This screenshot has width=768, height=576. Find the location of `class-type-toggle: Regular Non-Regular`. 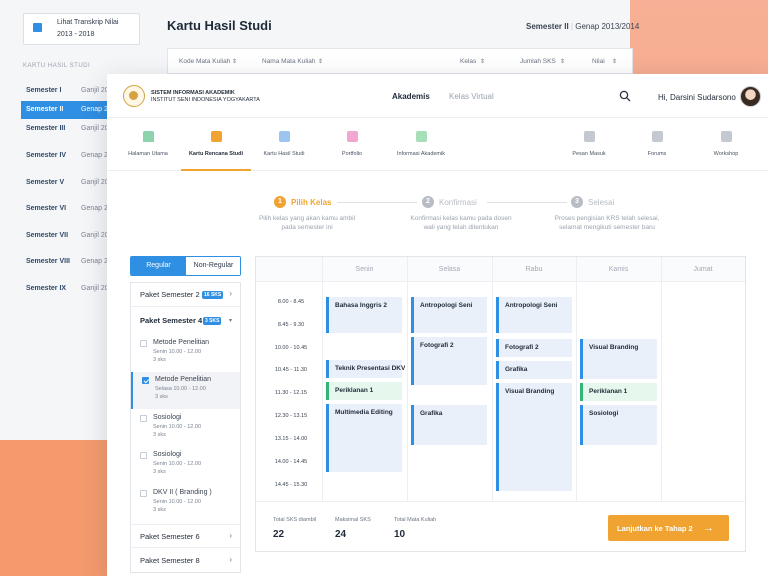

class-type-toggle: Regular Non-Regular is located at coordinates (185, 266).